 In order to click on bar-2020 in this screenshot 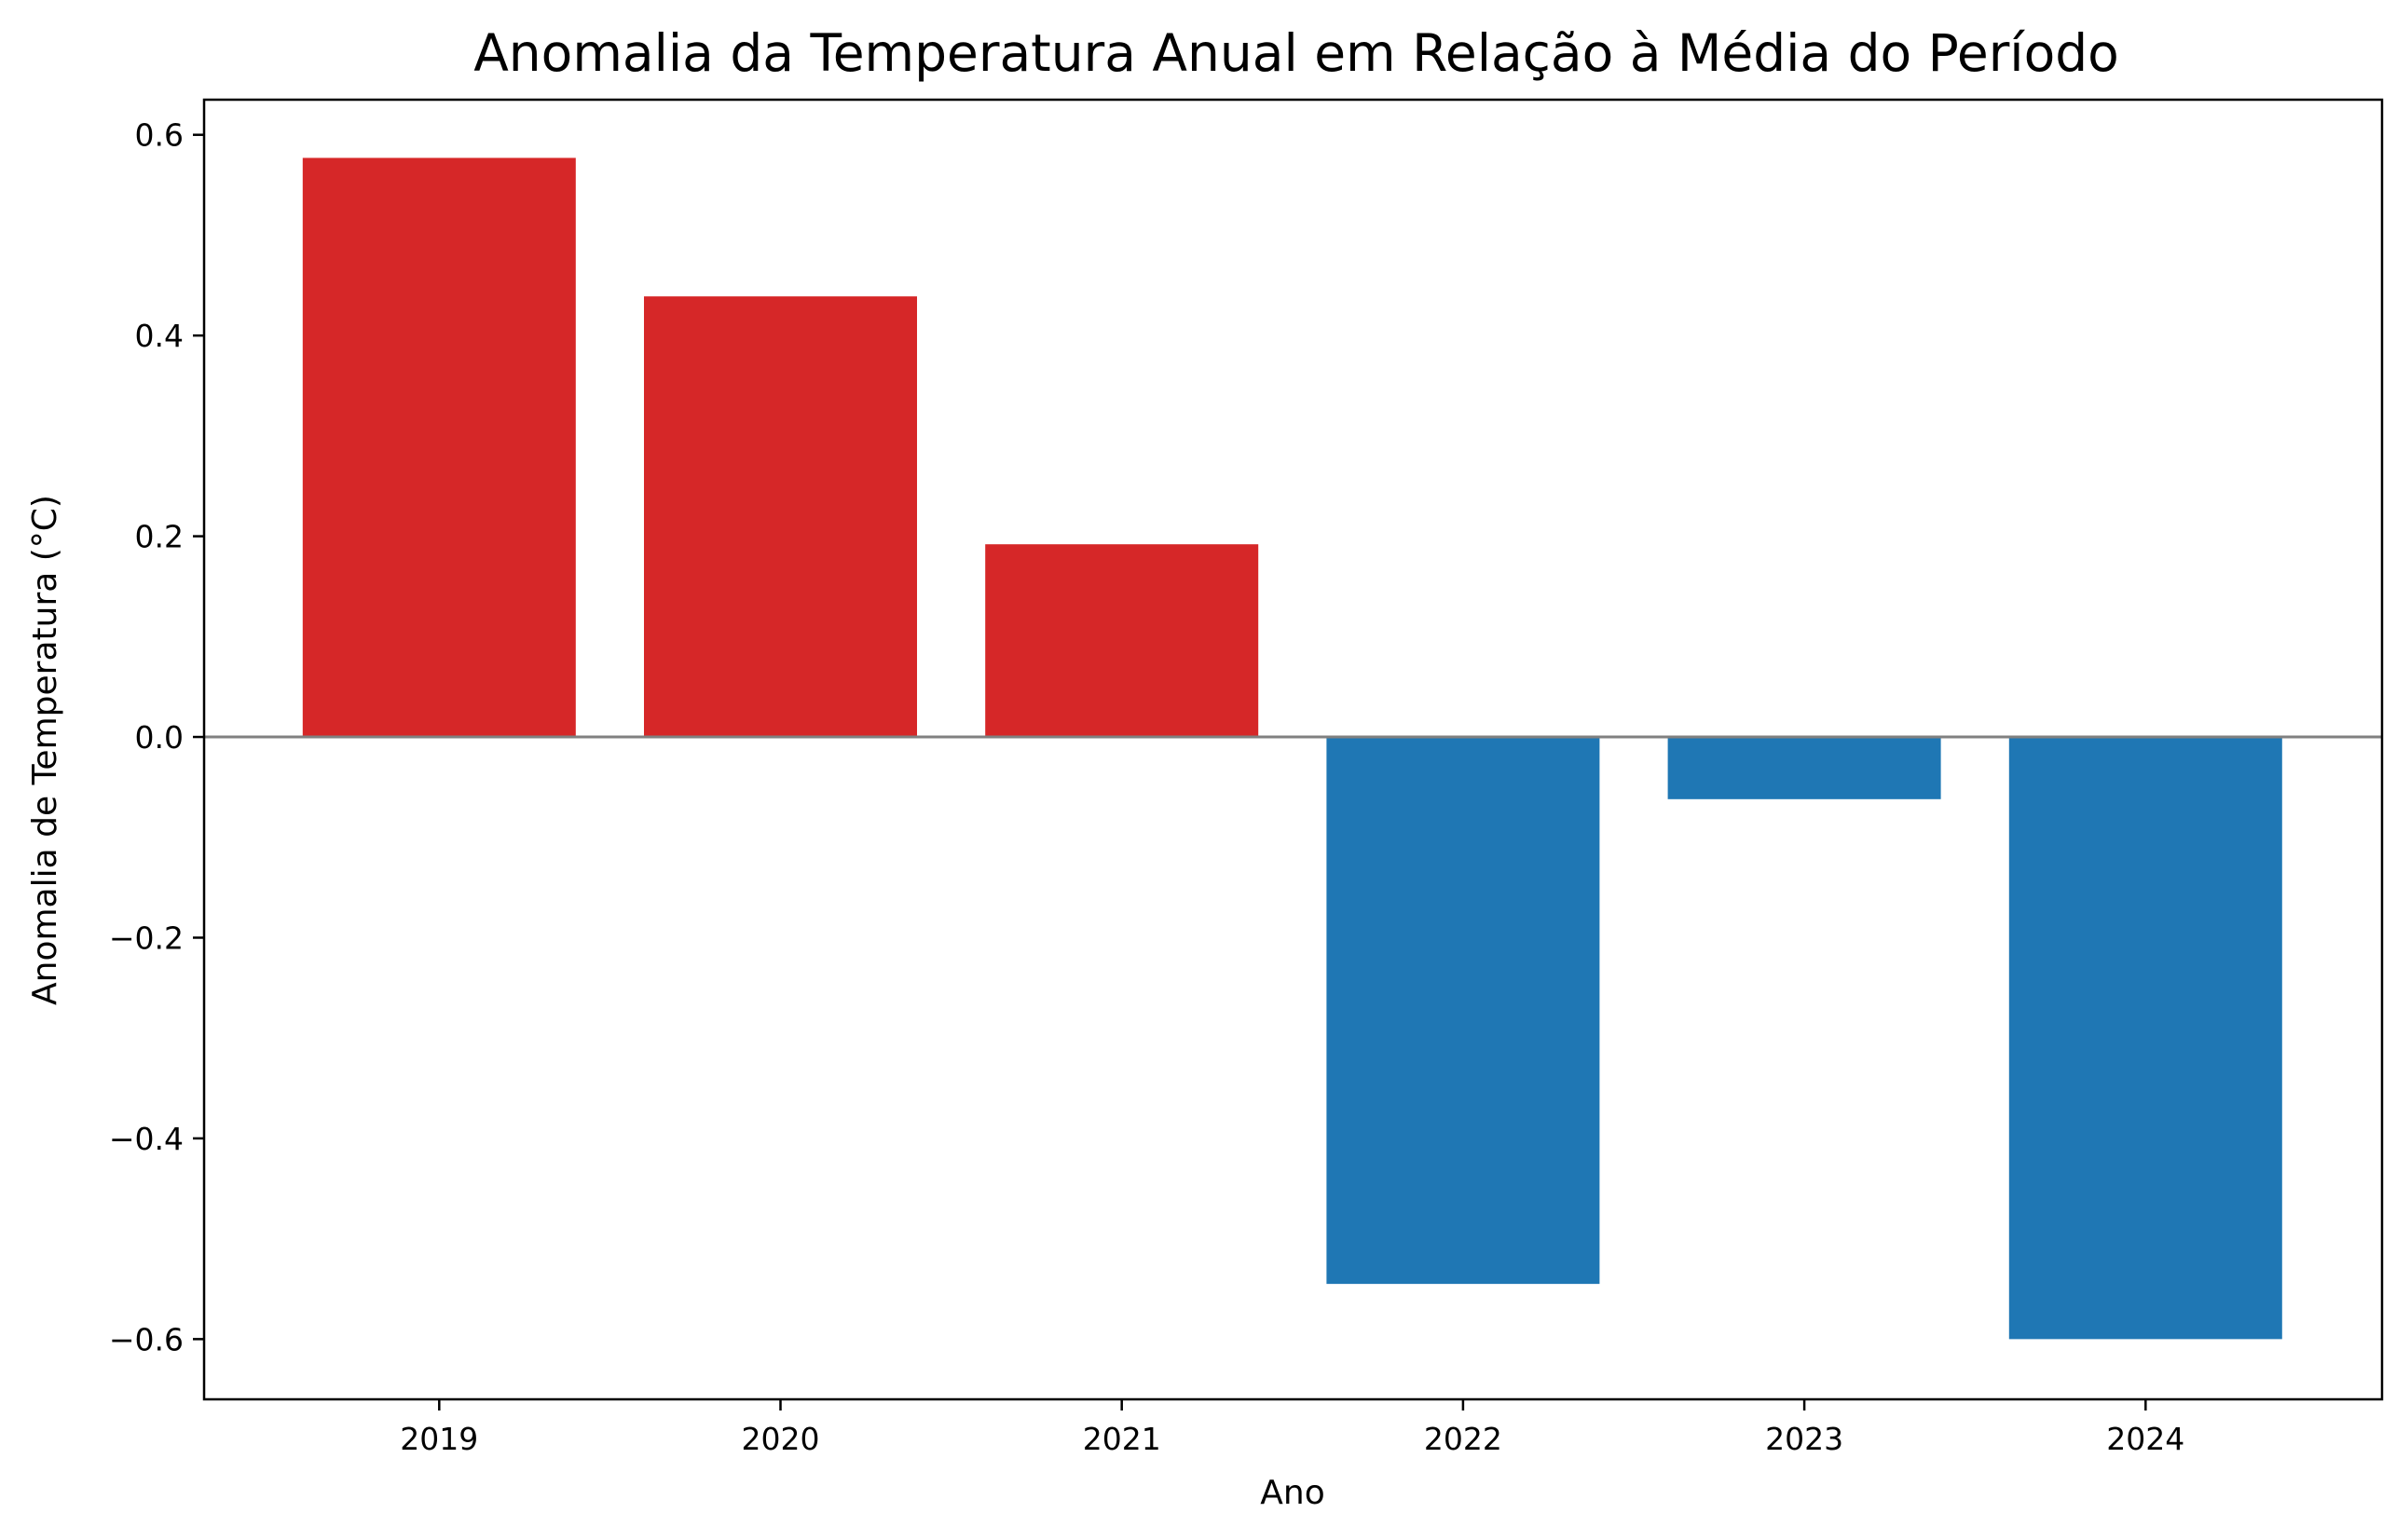, I will do `click(780, 517)`.